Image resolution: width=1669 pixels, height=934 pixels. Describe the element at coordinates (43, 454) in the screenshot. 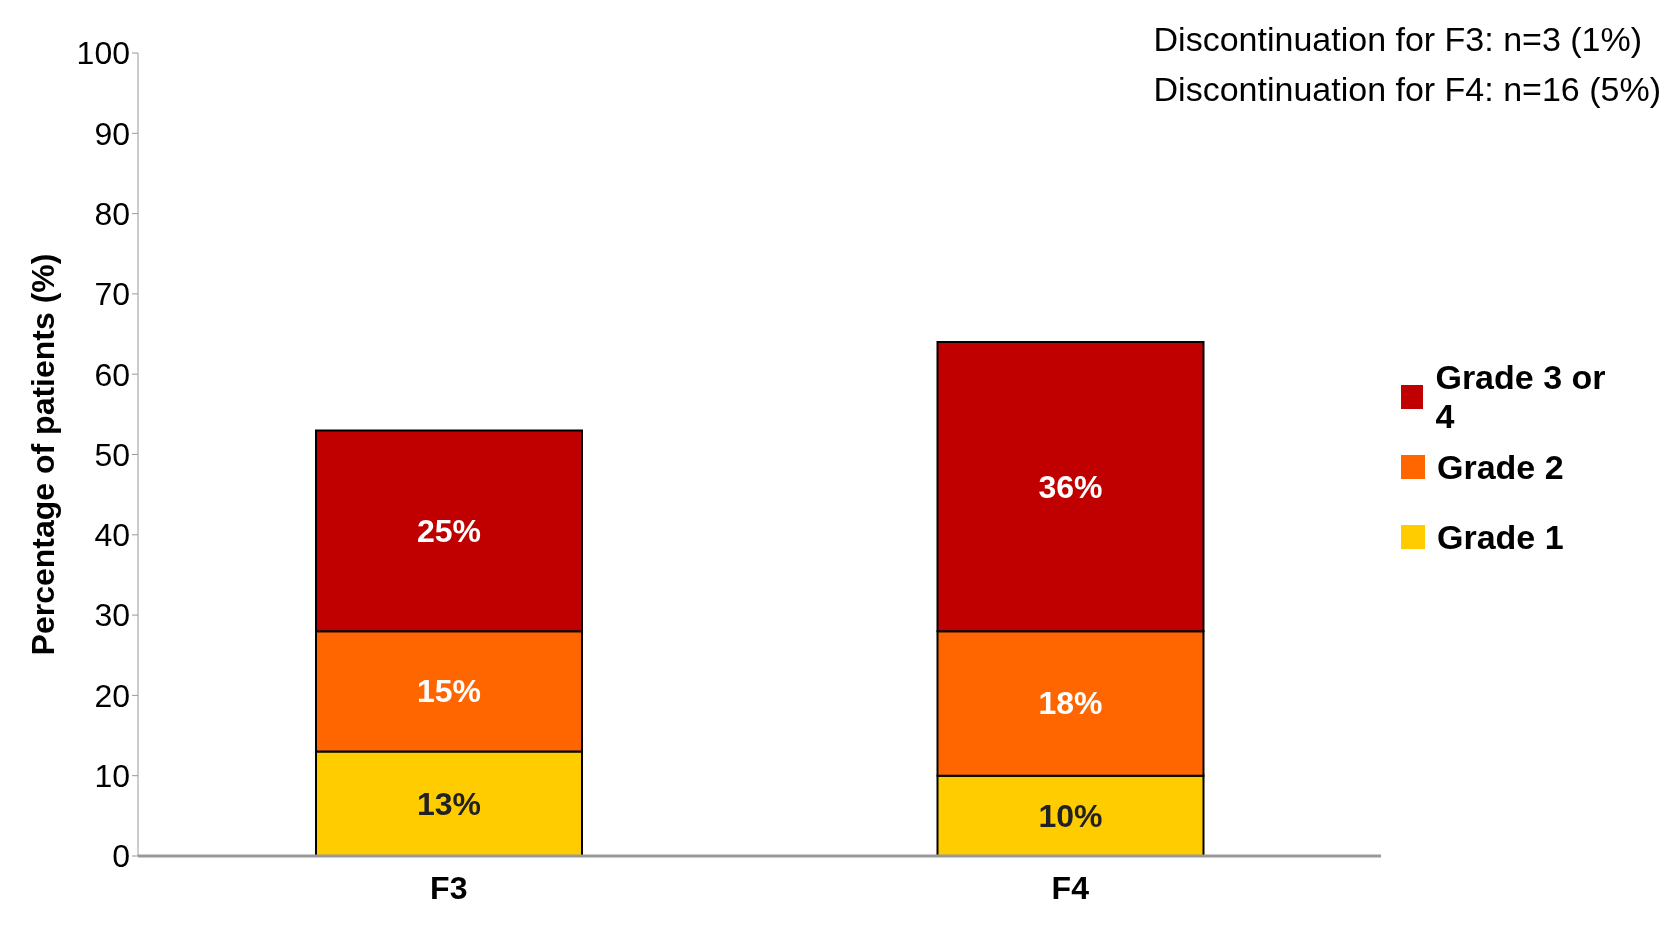

I see `y-axis-title: Percentage of patients (%)` at that location.